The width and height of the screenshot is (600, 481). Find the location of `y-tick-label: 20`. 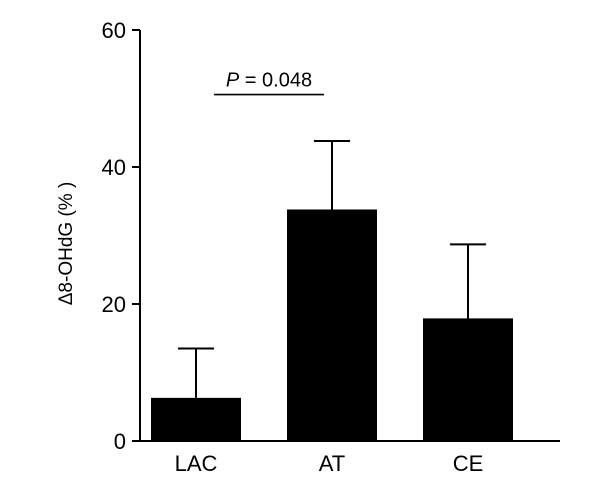

y-tick-label: 20 is located at coordinates (114, 304).